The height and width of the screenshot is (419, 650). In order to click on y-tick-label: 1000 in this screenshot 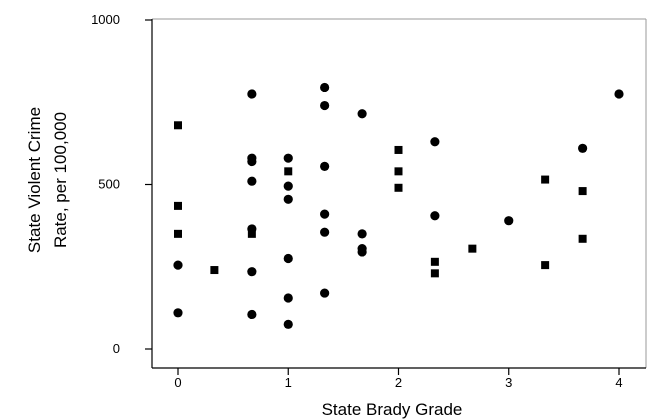, I will do `click(105, 19)`.